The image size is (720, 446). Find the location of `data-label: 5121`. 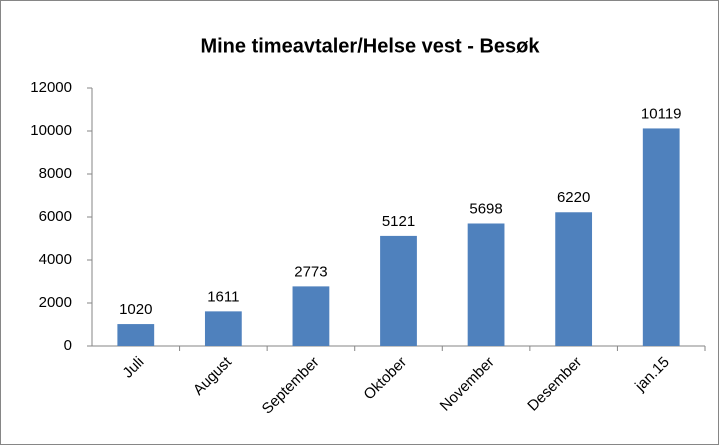

data-label: 5121 is located at coordinates (398, 221).